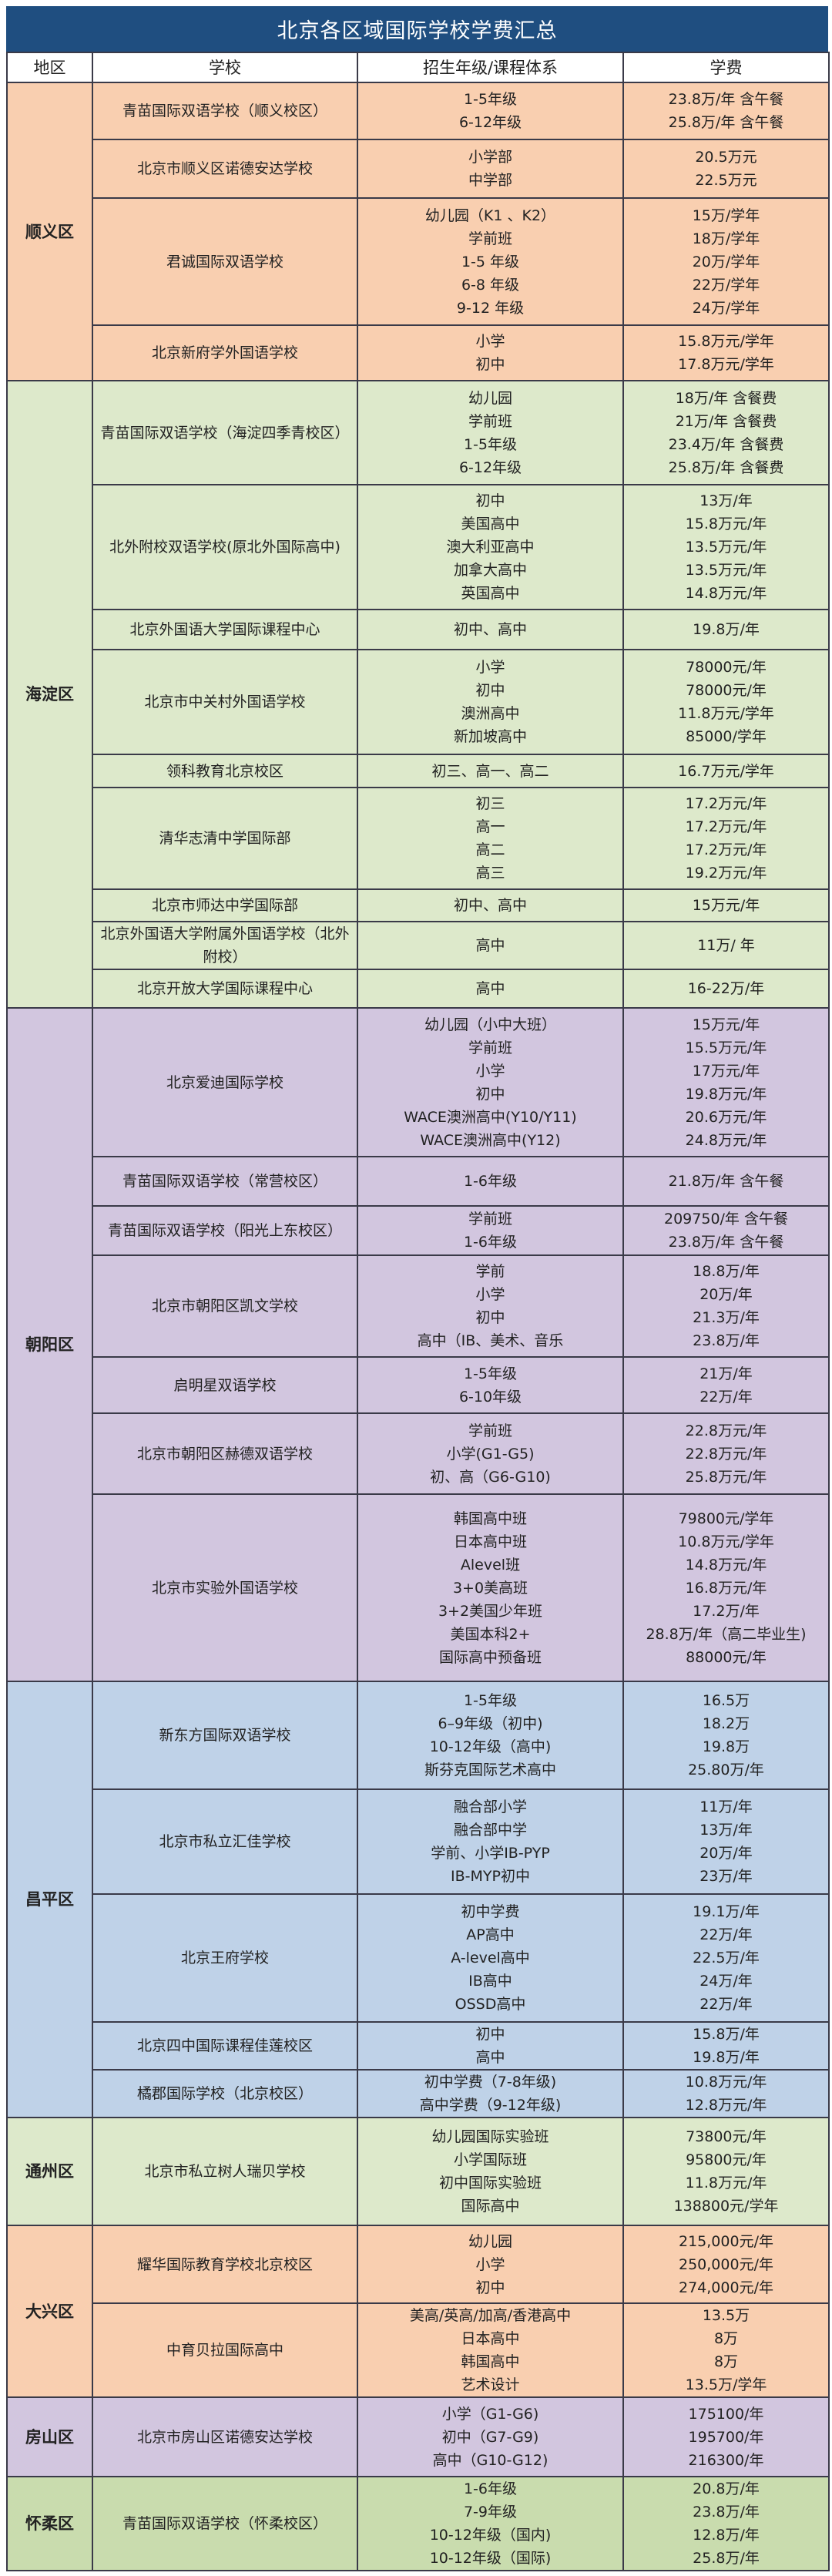 The image size is (832, 2576). I want to click on grade-level: 10-12年级（国内), so click(491, 2535).